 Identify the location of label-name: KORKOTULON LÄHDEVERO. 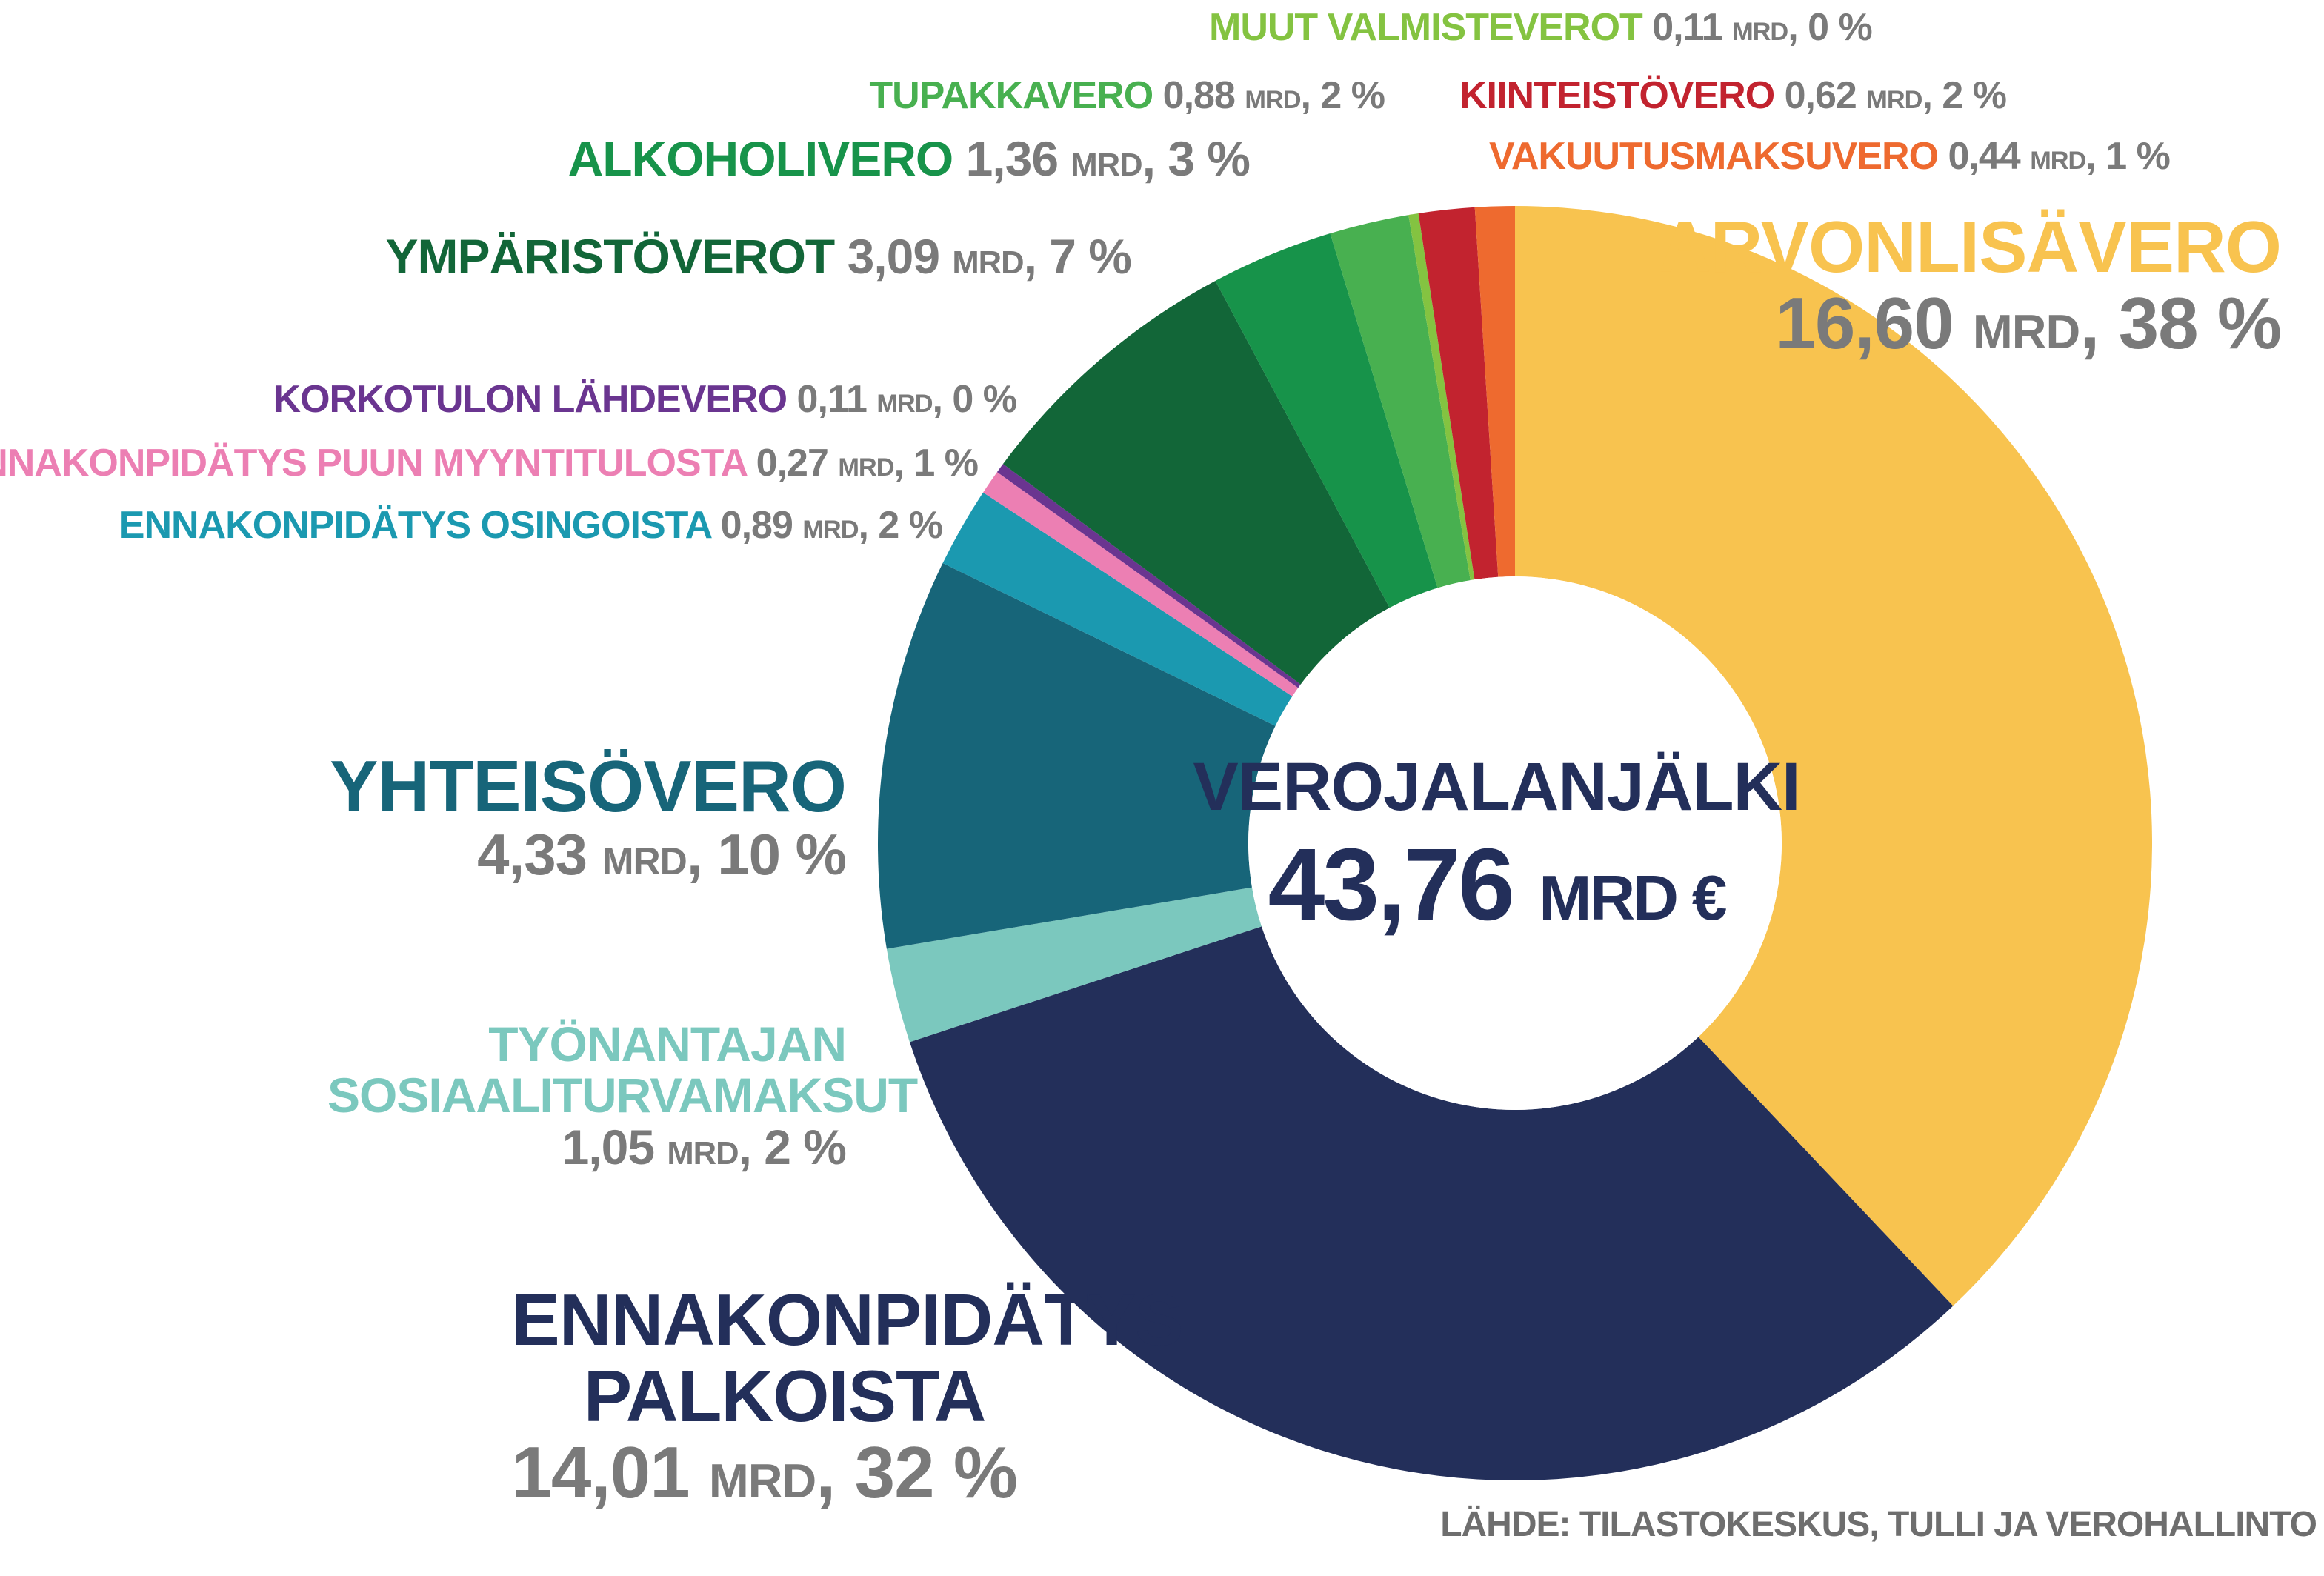
(530, 399).